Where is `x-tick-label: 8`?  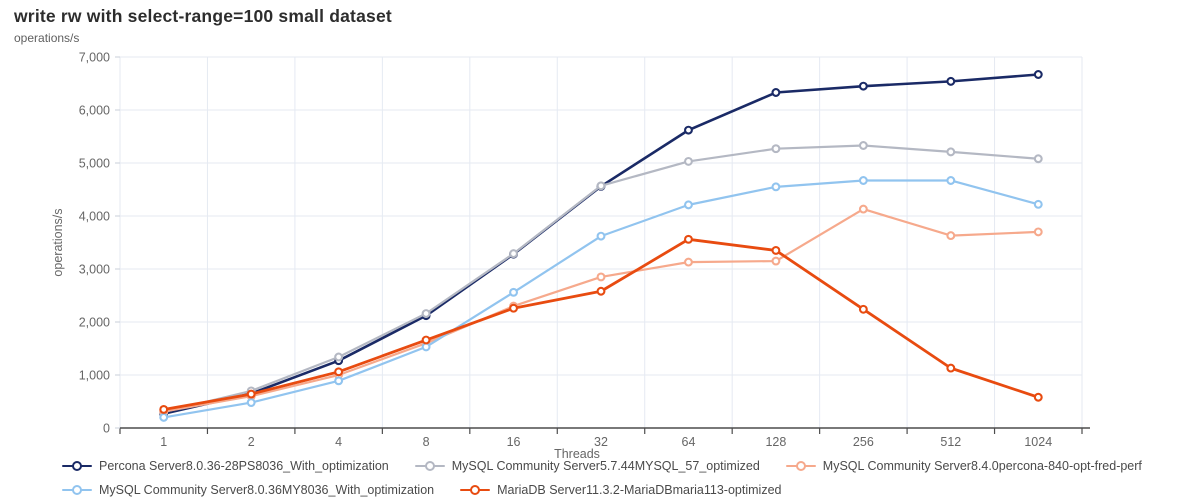 x-tick-label: 8 is located at coordinates (426, 442).